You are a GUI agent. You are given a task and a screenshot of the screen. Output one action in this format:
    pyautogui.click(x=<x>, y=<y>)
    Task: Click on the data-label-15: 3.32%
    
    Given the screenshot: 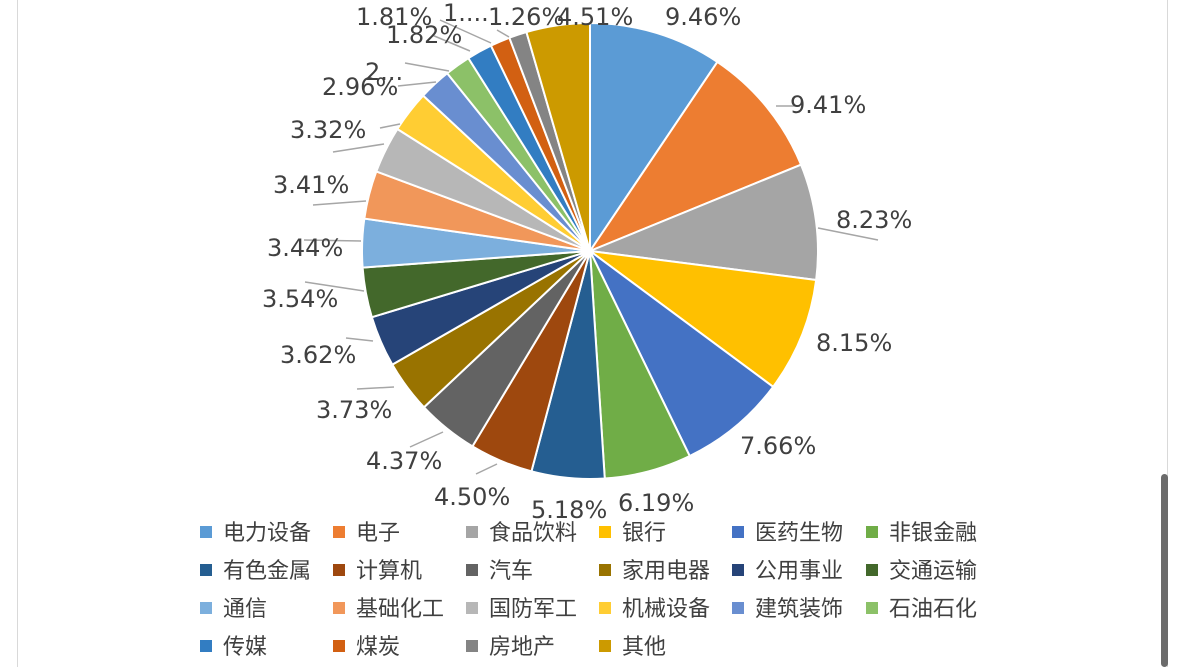 What is the action you would take?
    pyautogui.click(x=328, y=130)
    